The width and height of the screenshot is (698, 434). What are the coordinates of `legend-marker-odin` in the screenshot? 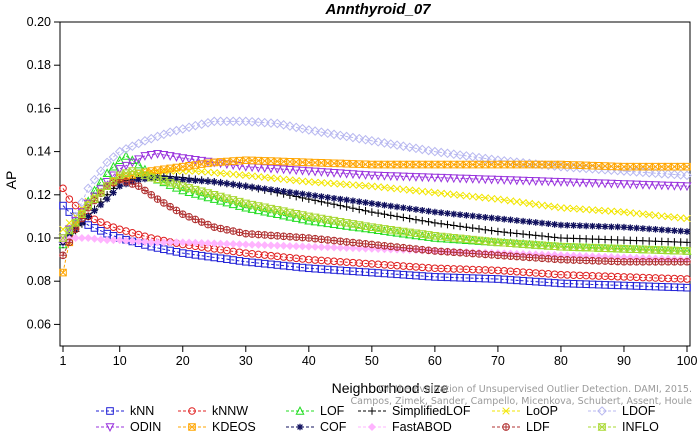 It's located at (110, 427).